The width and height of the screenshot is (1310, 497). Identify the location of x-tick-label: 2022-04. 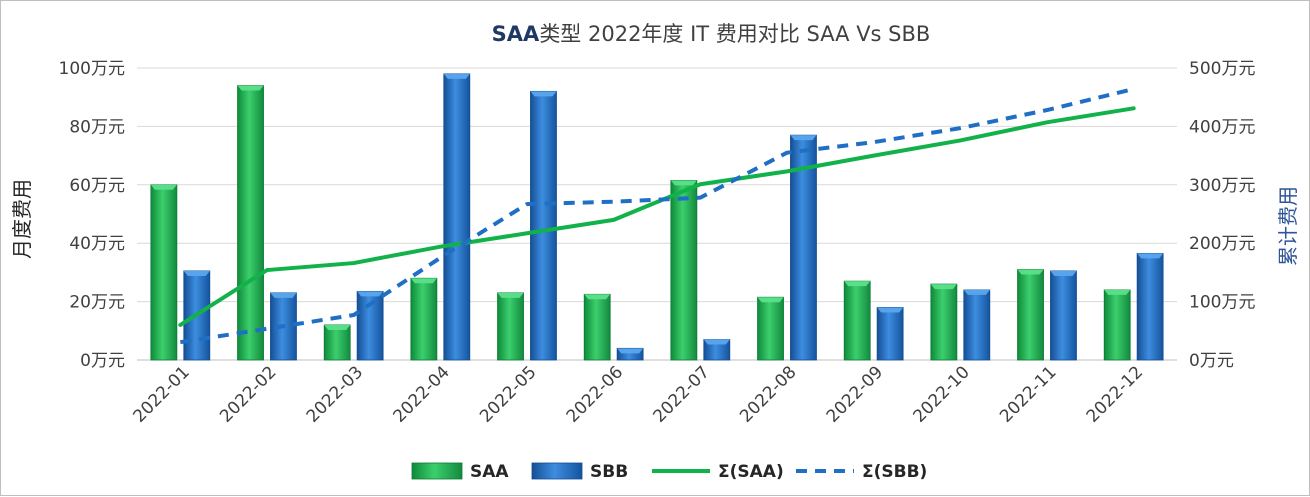
(422, 394).